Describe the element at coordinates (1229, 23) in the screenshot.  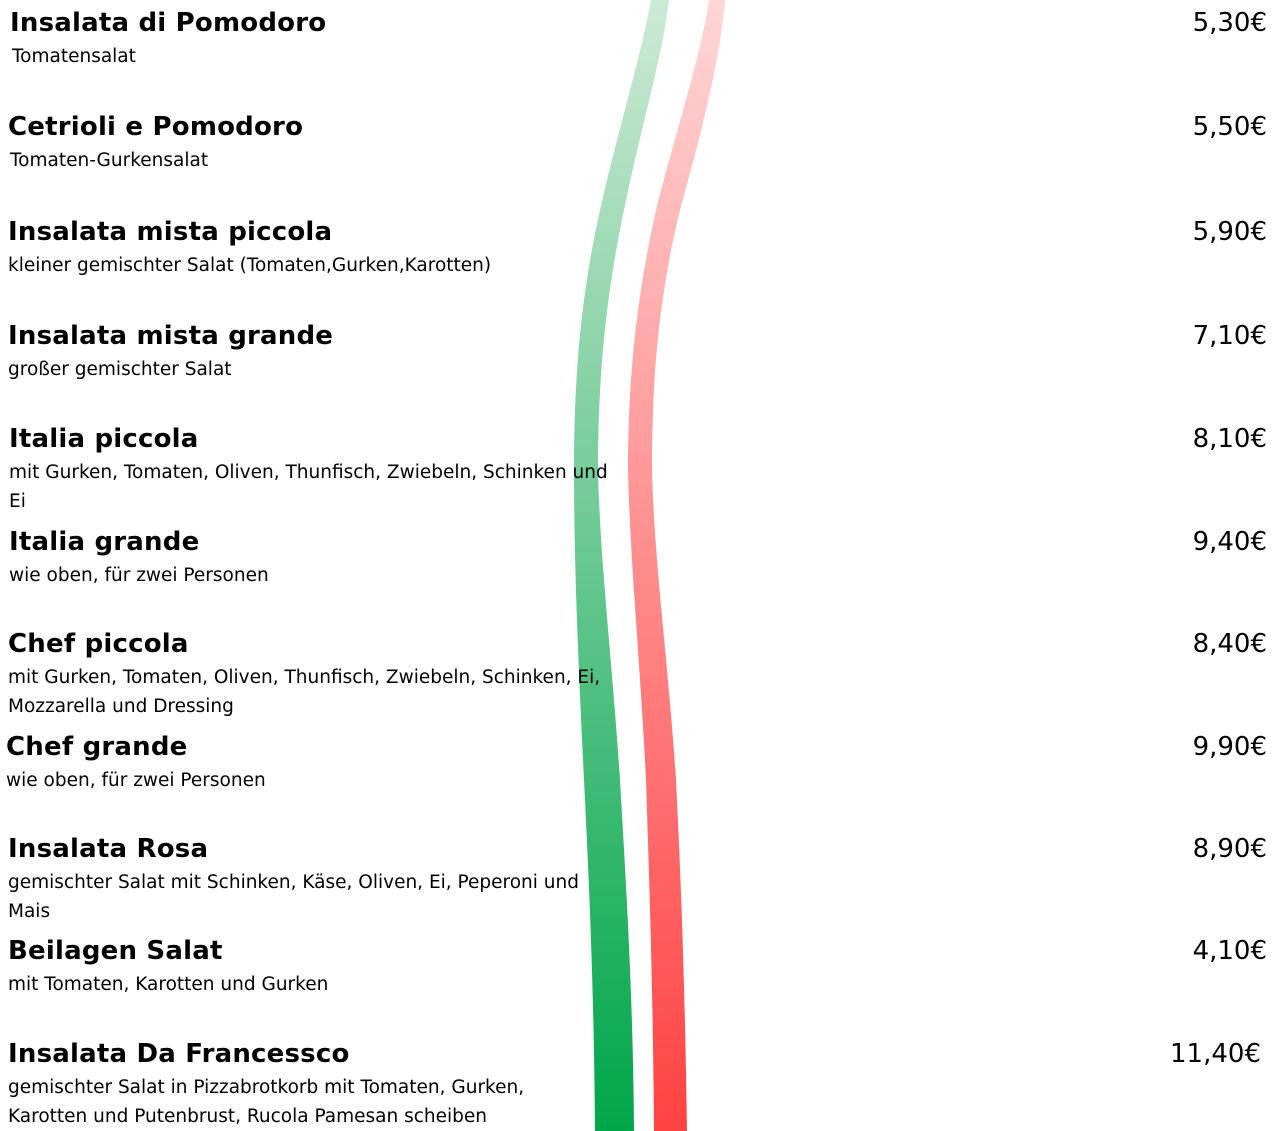
I see `item-price: 5,30€` at that location.